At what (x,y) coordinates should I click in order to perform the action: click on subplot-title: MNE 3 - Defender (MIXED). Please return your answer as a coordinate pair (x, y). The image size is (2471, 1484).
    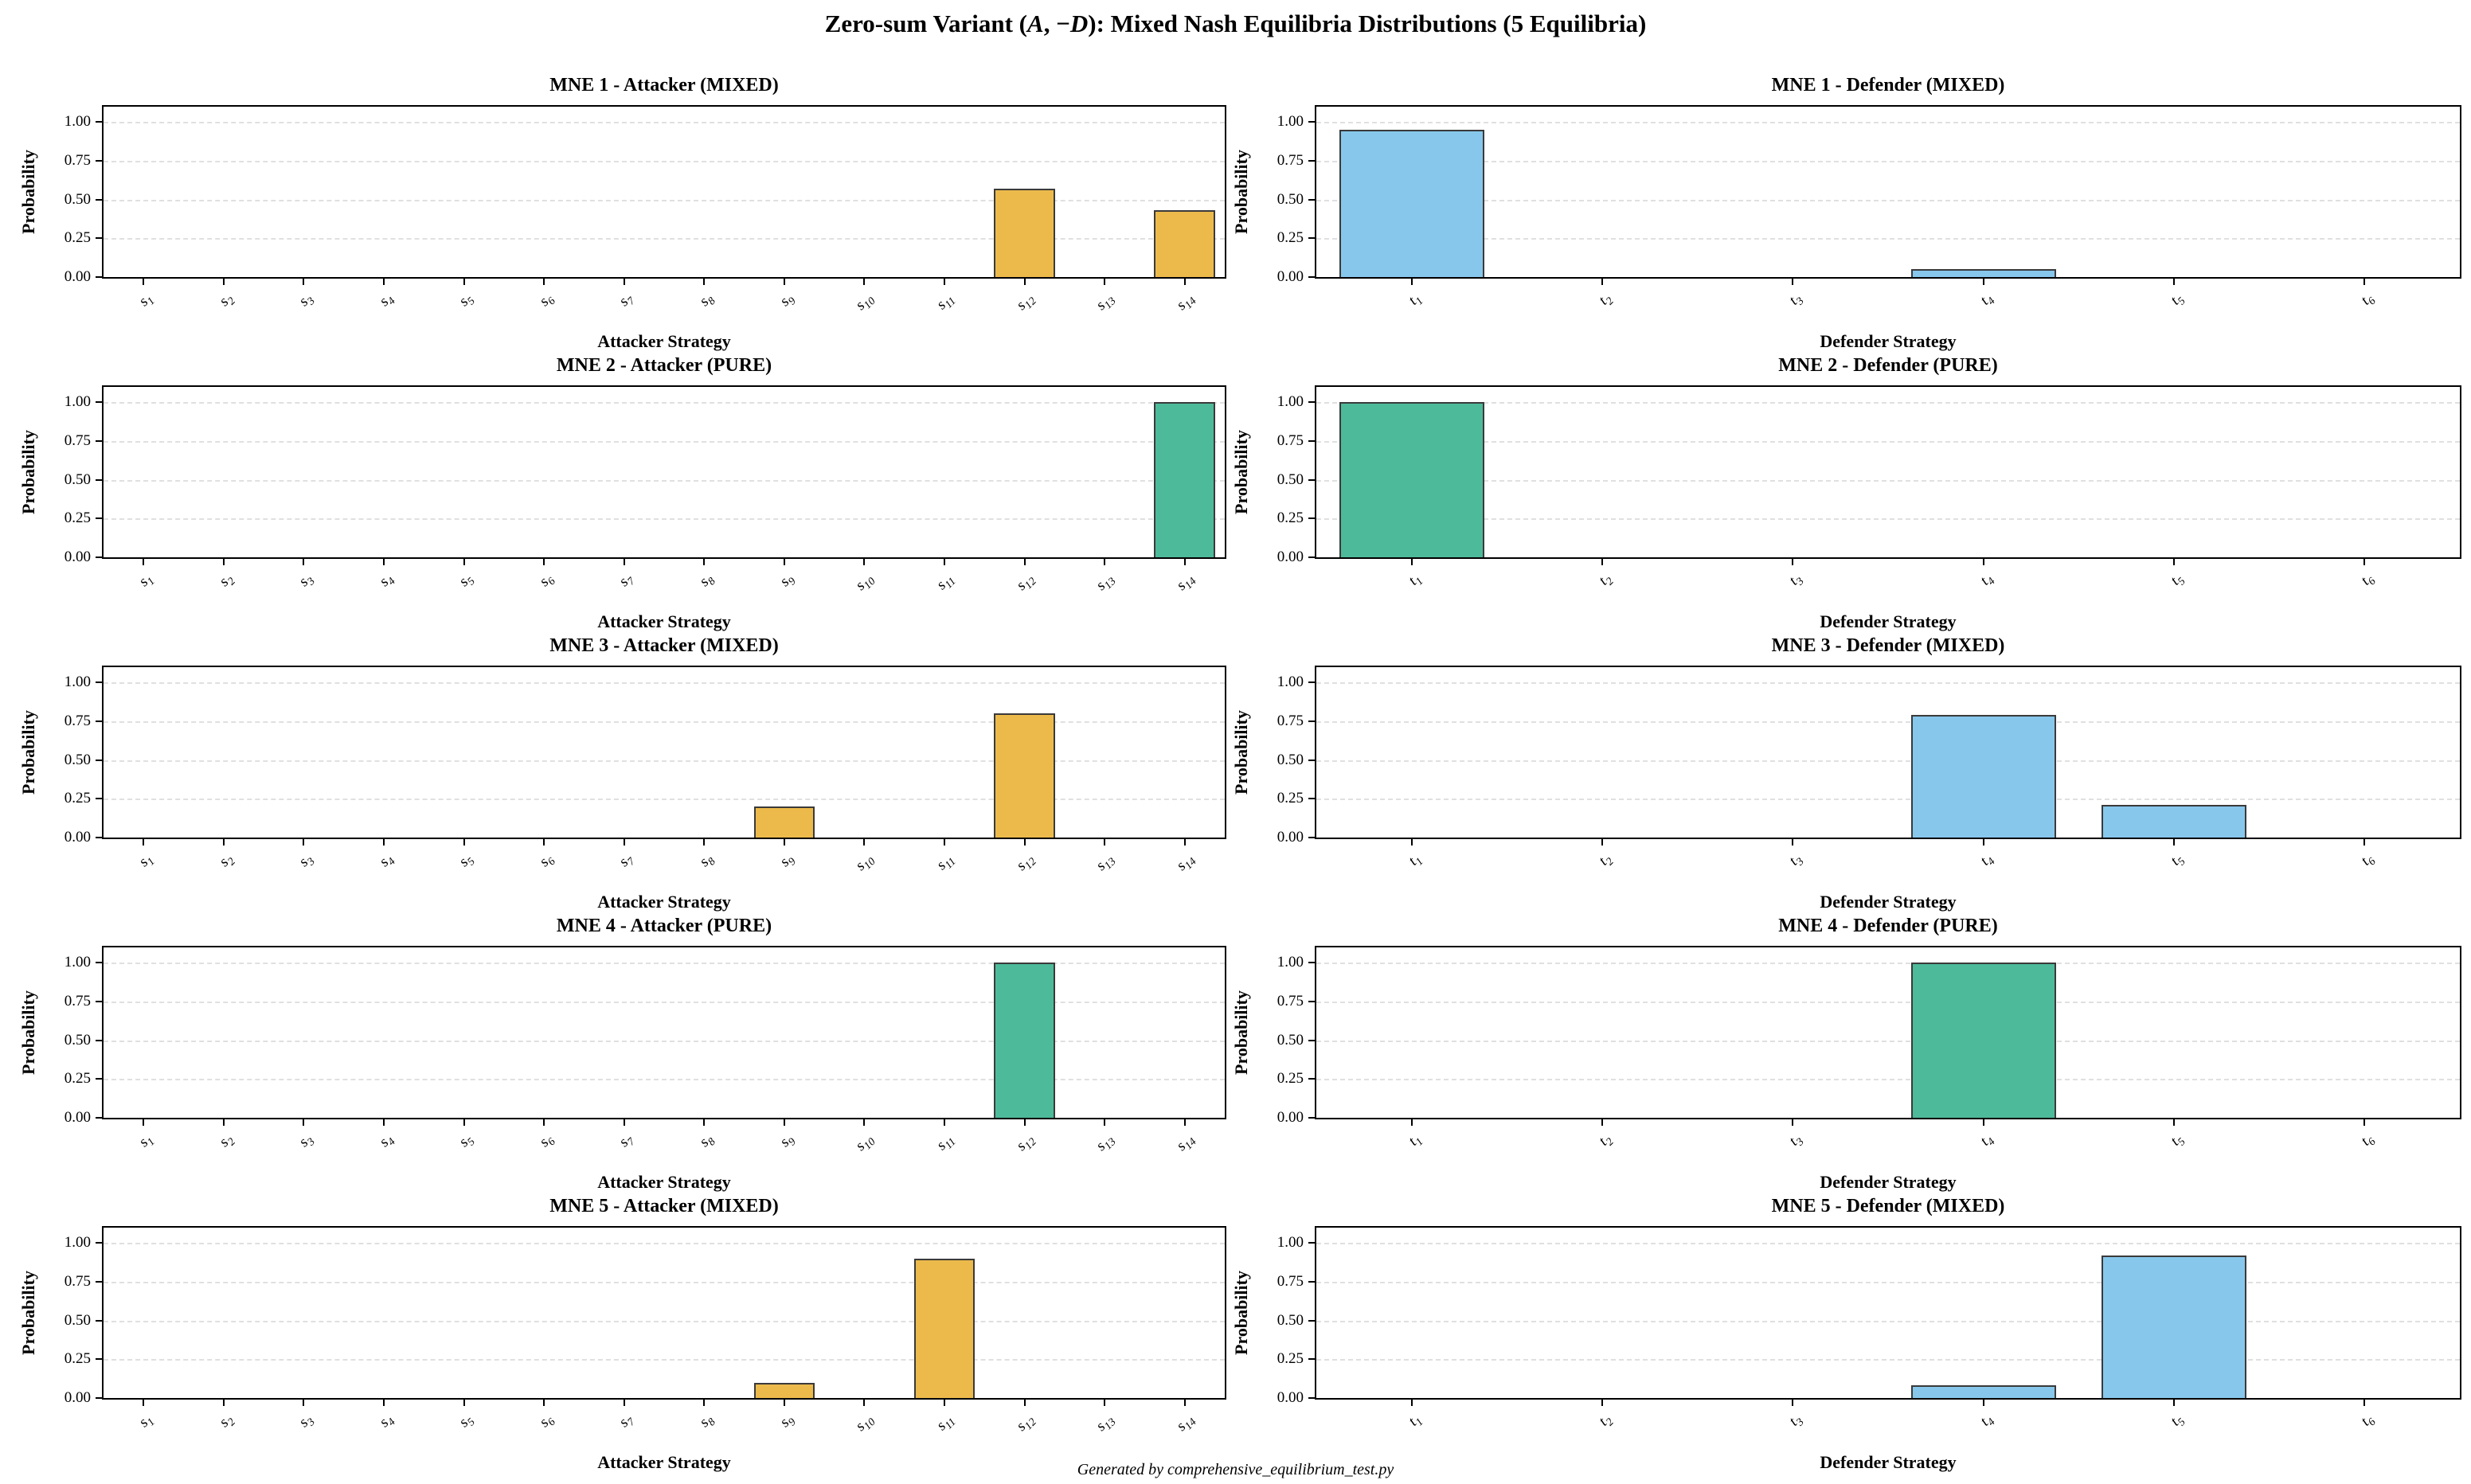
    Looking at the image, I should click on (1888, 645).